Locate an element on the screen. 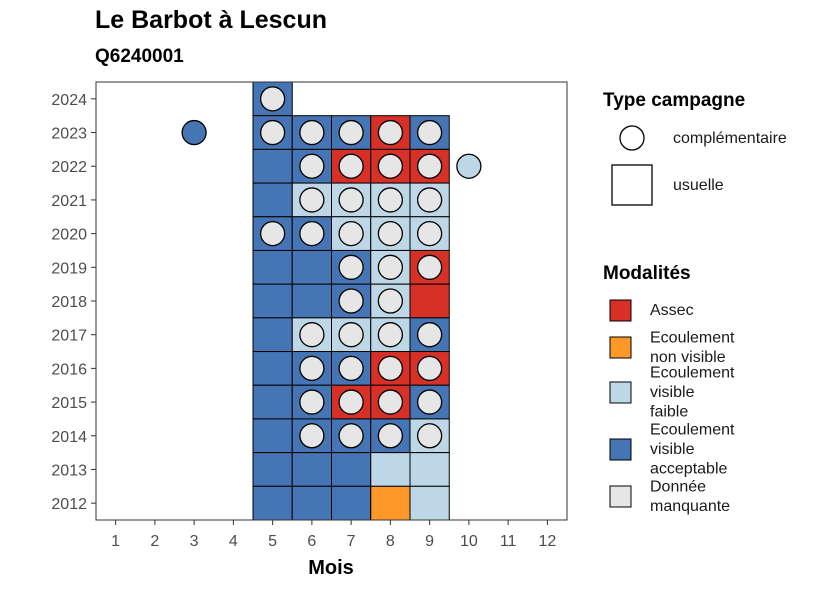 This screenshot has height=590, width=826. tile-2012-8-ecoulement-non-visible is located at coordinates (390, 503).